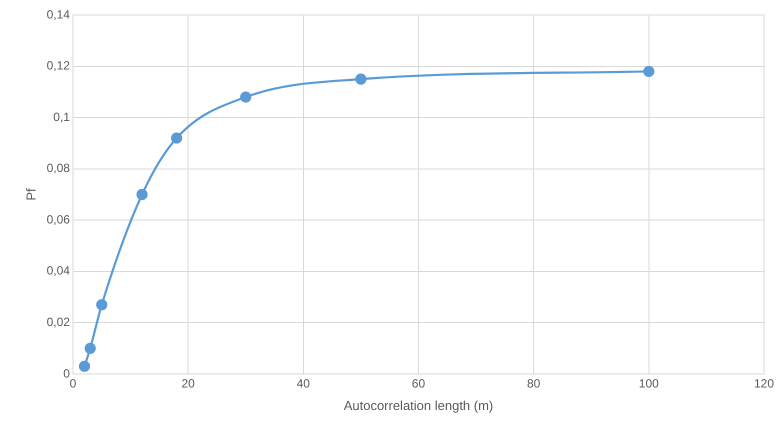 The height and width of the screenshot is (428, 779). I want to click on y-tick-label: 0,08, so click(58, 168).